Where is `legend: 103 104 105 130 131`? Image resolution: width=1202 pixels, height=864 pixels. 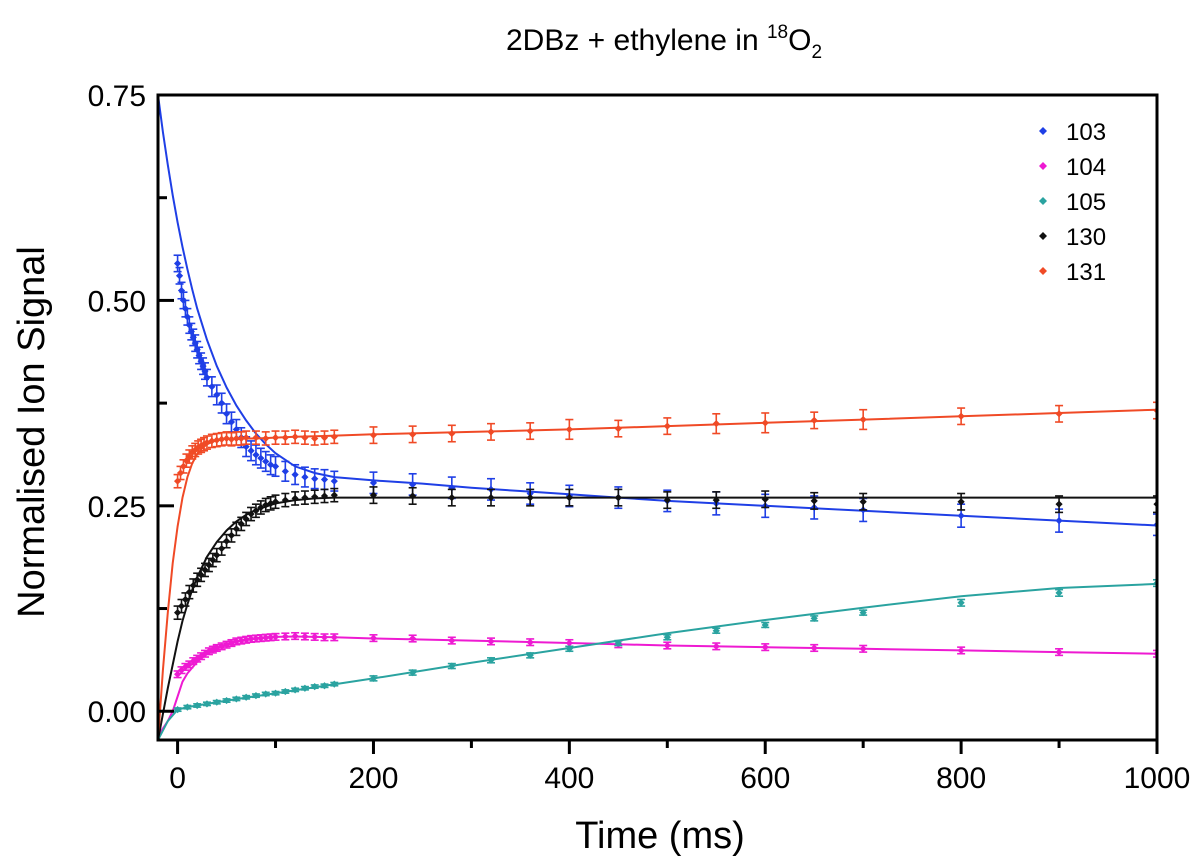
legend: 103 104 105 130 131 is located at coordinates (1072, 202).